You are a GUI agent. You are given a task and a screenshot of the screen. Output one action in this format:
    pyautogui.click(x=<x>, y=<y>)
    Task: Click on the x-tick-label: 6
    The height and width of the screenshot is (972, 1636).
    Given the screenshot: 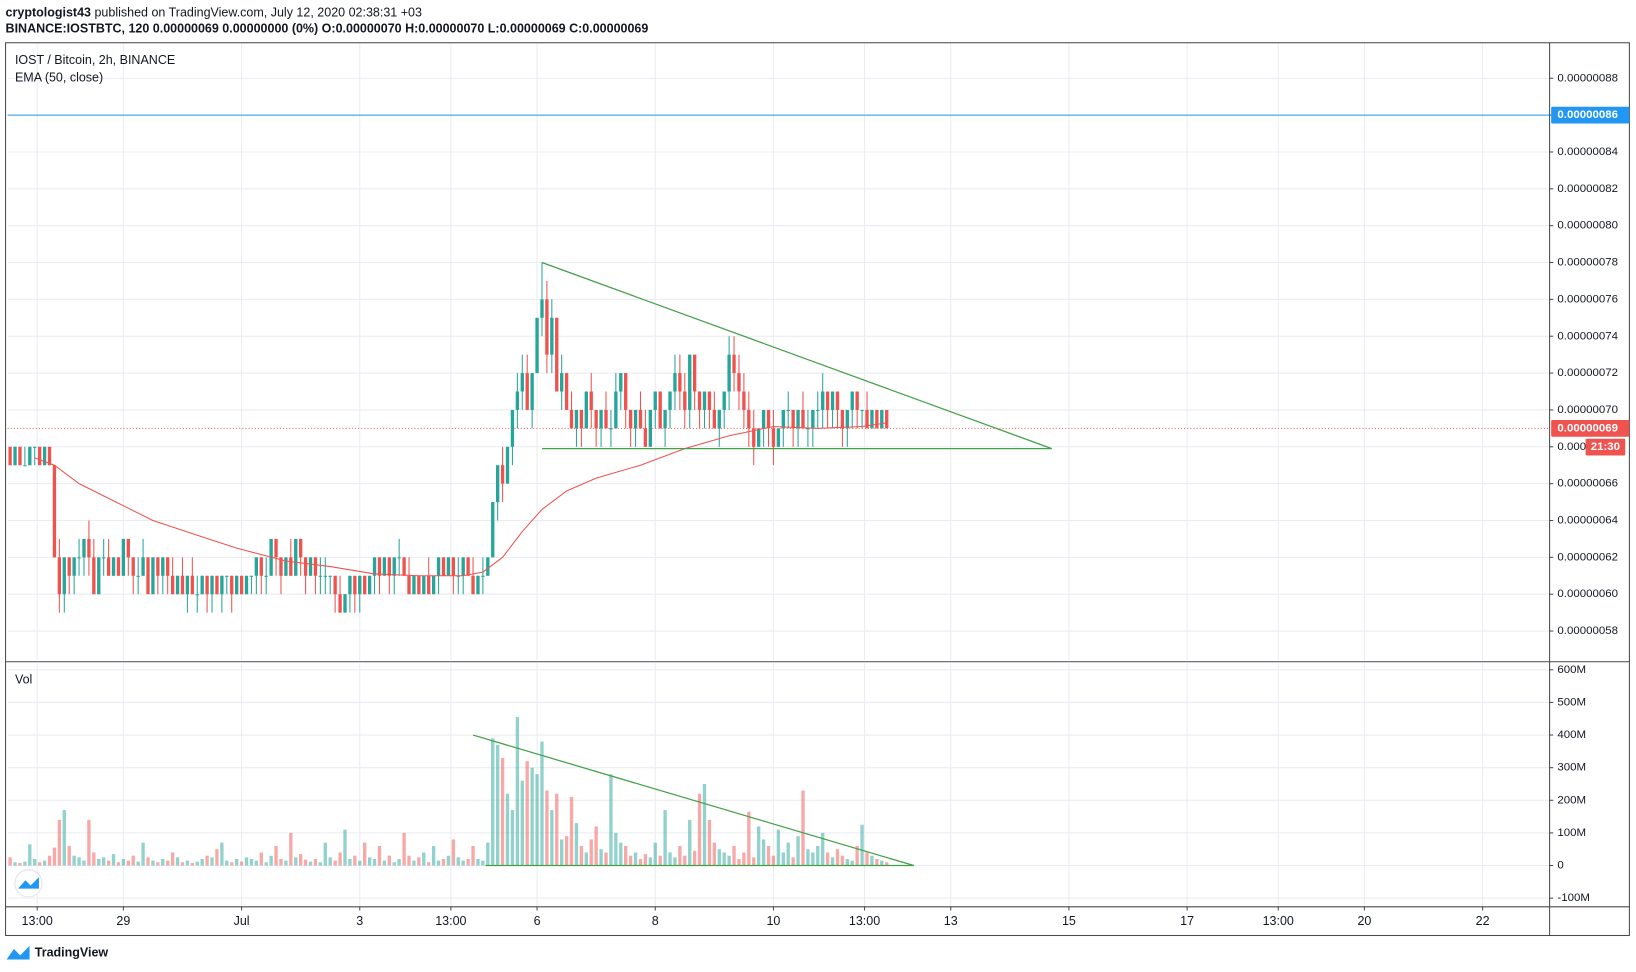 What is the action you would take?
    pyautogui.click(x=537, y=921)
    